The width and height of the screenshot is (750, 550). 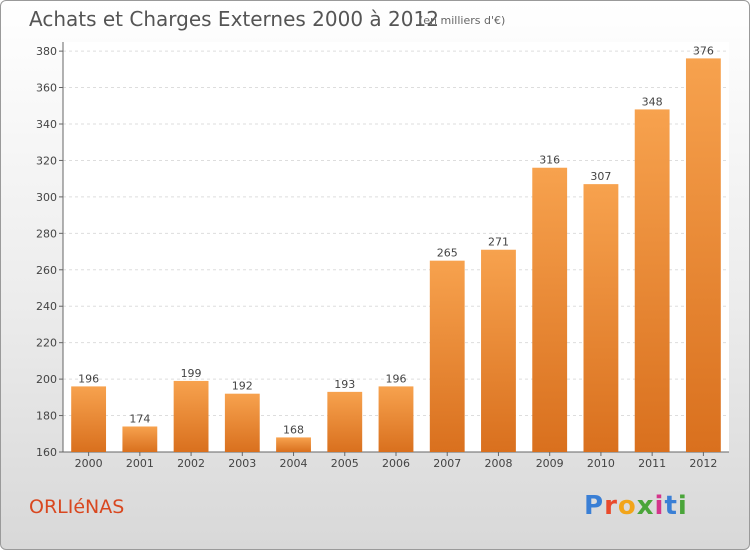 I want to click on x-tick-label: 2010, so click(x=601, y=463).